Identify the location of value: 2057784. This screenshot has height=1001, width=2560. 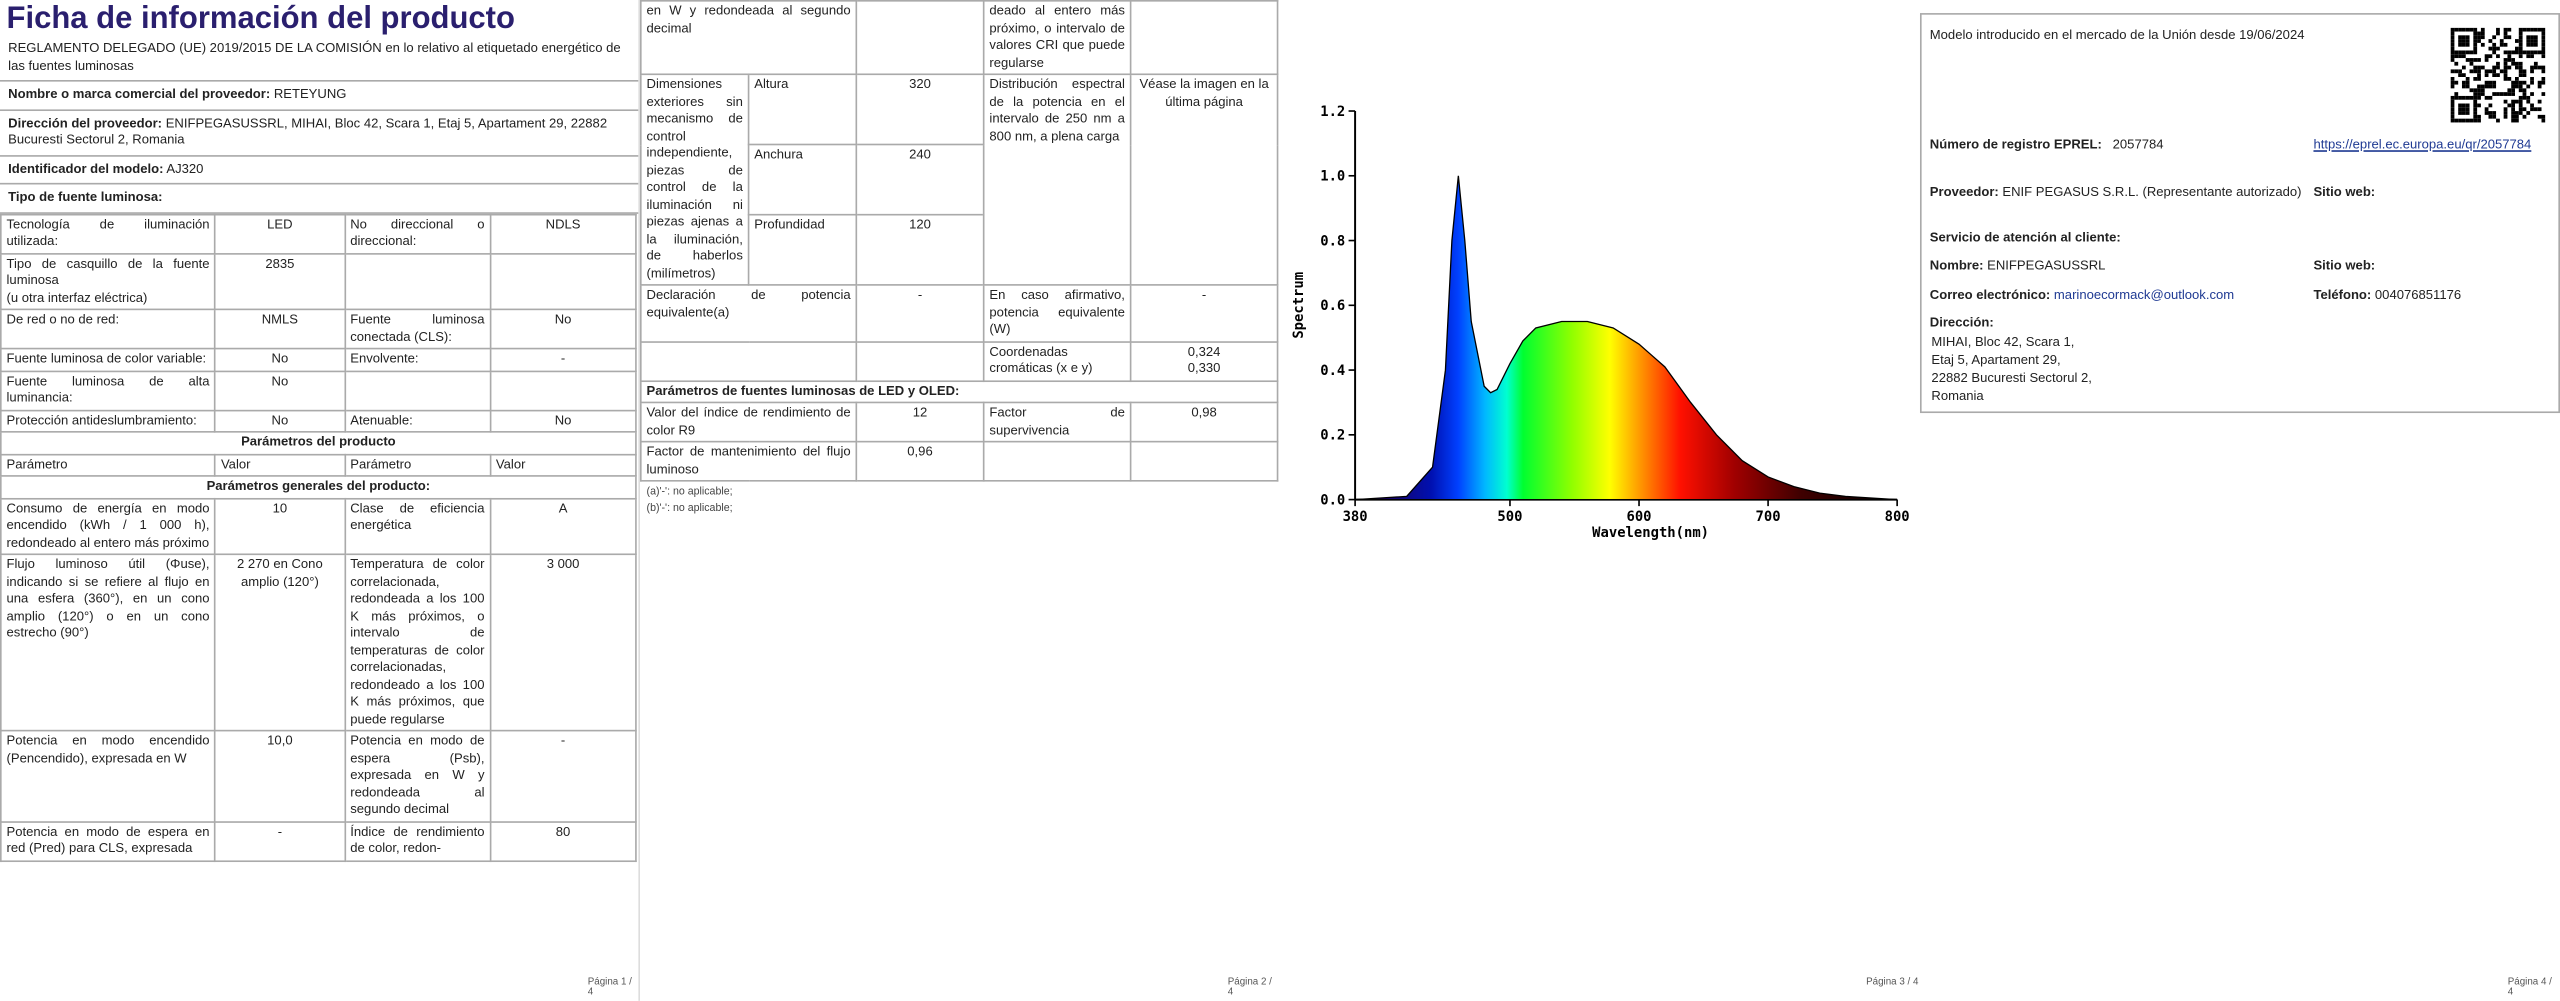
(2138, 144).